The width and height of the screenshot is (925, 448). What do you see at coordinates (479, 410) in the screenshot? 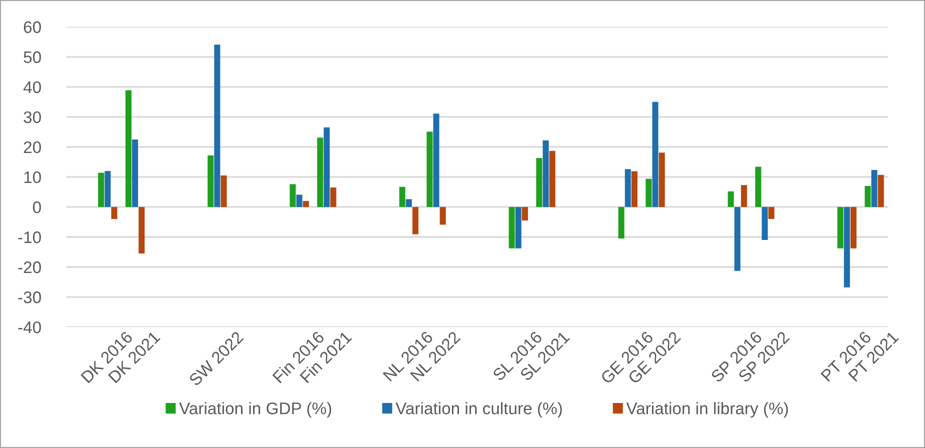
I see `legend-label: Variation in culture (%)` at bounding box center [479, 410].